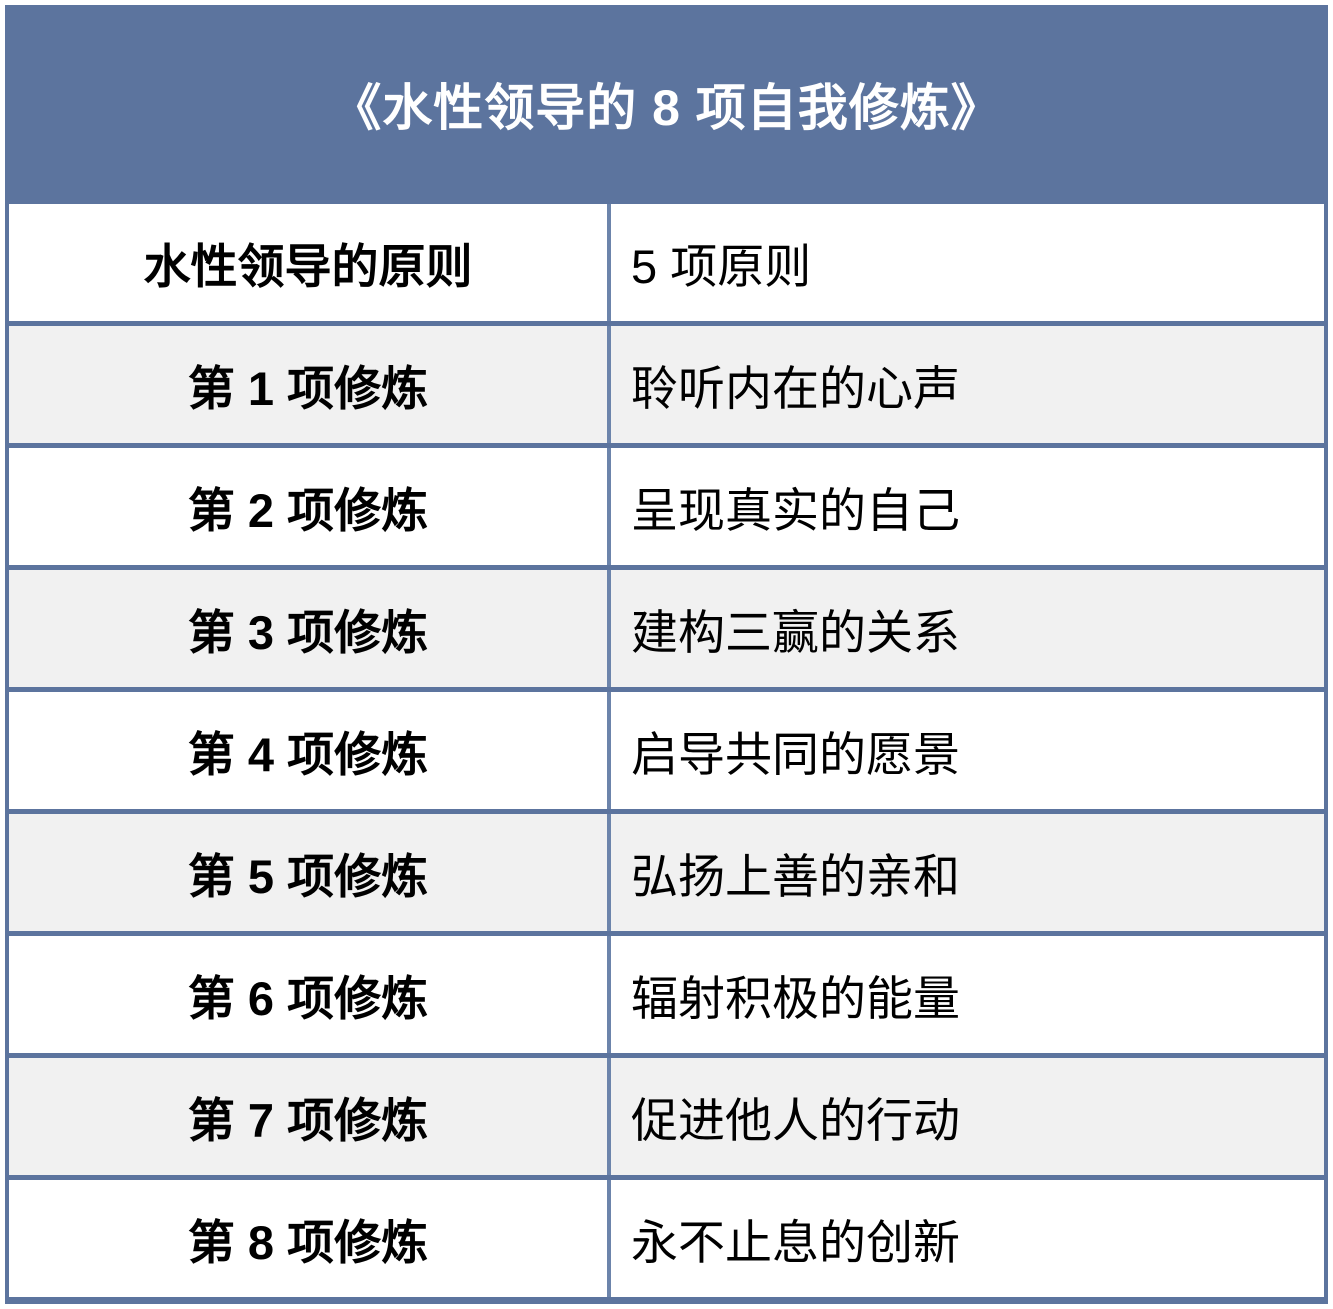 This screenshot has width=1333, height=1309. What do you see at coordinates (308, 266) in the screenshot?
I see `row-label: 水性领导的原则` at bounding box center [308, 266].